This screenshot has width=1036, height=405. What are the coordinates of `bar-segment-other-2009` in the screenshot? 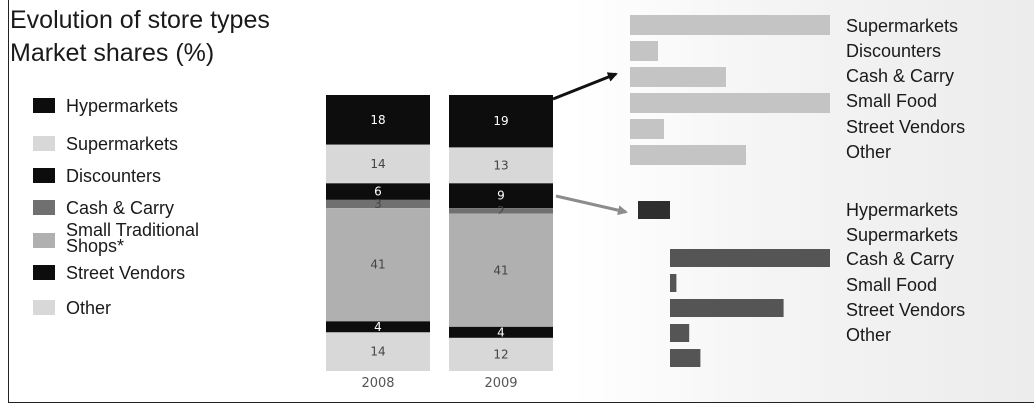 It's located at (501, 354).